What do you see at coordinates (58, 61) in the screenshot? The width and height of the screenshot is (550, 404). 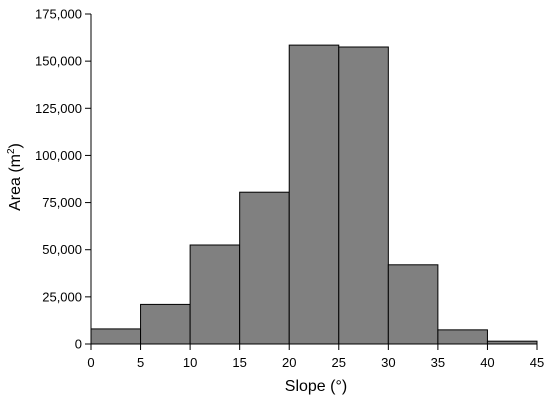 I see `y-tick-label: 150,000` at bounding box center [58, 61].